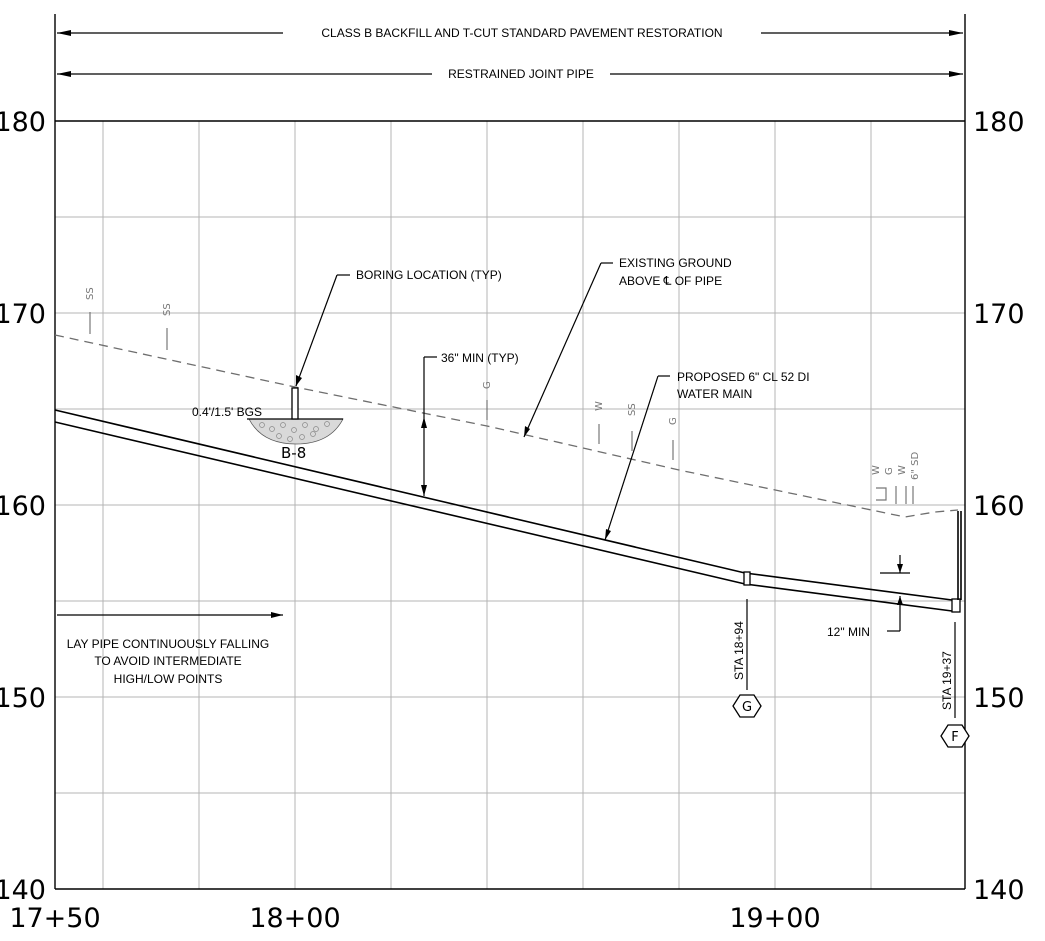 The height and width of the screenshot is (941, 1045). What do you see at coordinates (747, 578) in the screenshot?
I see `fitting-sta-g` at bounding box center [747, 578].